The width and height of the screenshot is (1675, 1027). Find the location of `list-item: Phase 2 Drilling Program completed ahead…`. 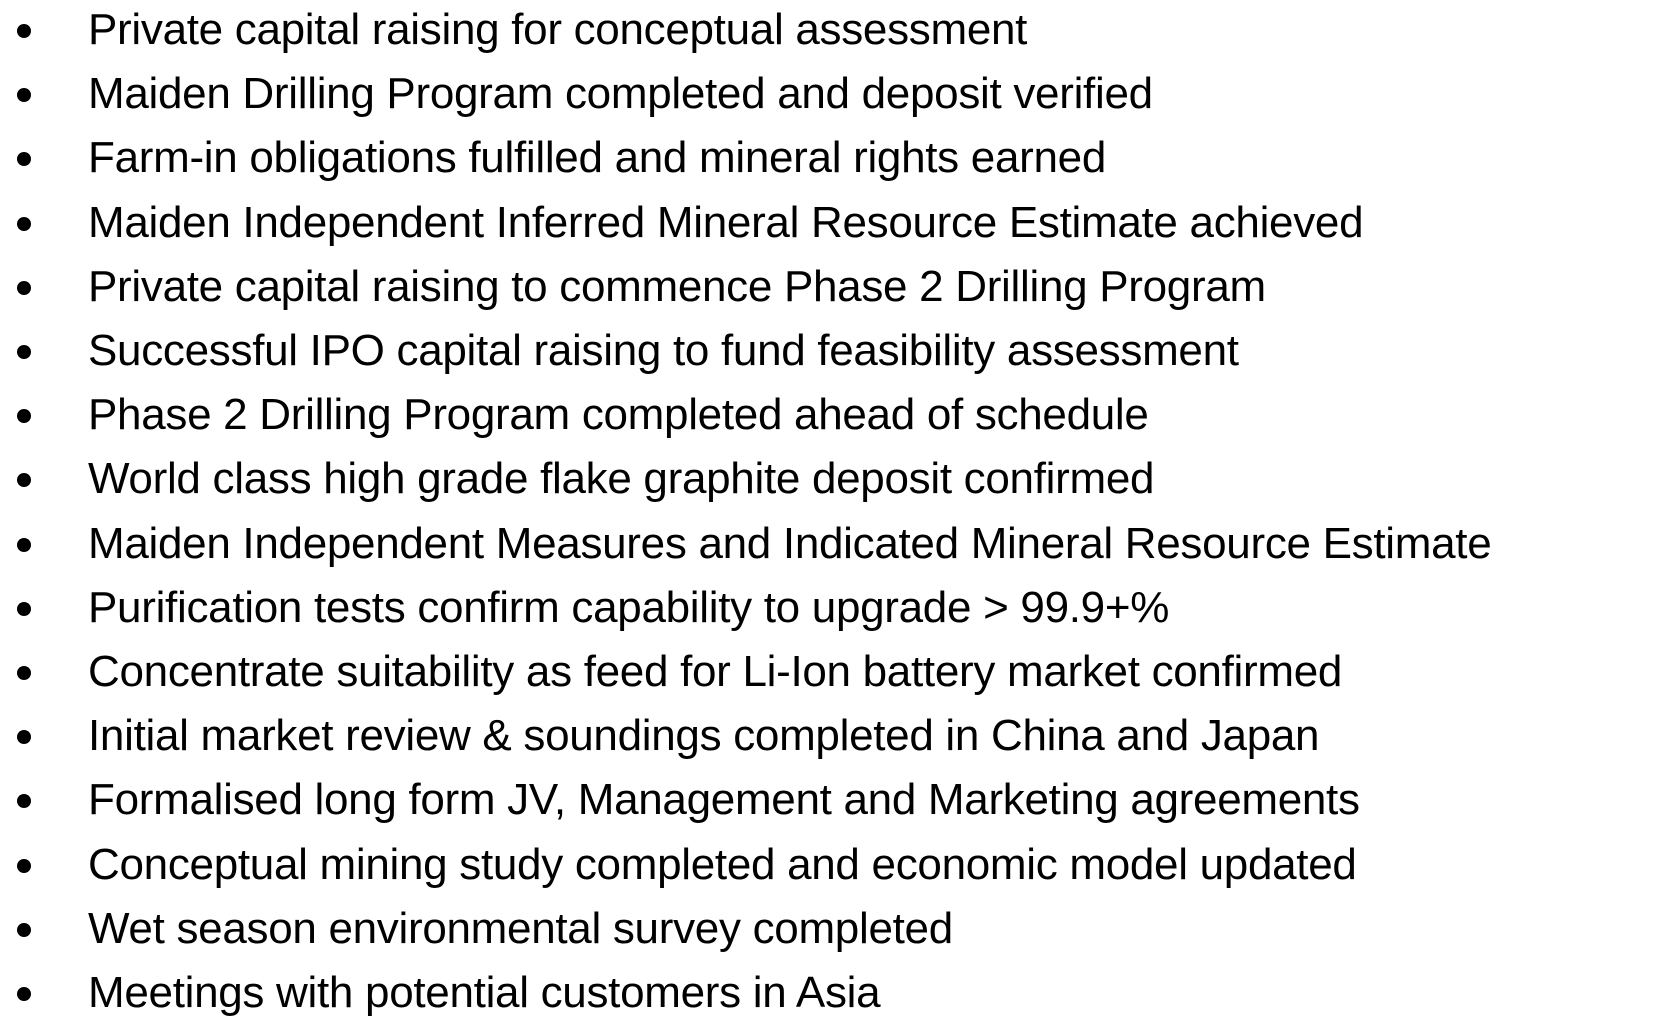

list-item: Phase 2 Drilling Program completed ahead… is located at coordinates (837, 417).